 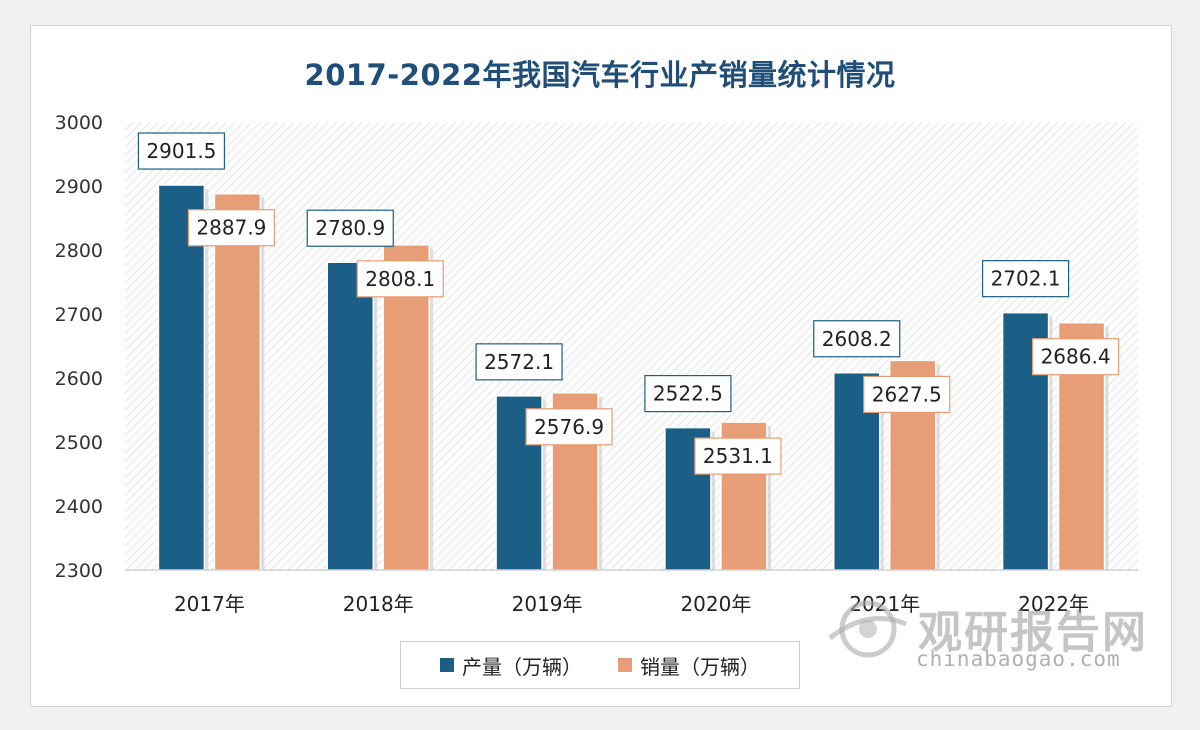 What do you see at coordinates (867, 629) in the screenshot?
I see `watermark-logo-icon` at bounding box center [867, 629].